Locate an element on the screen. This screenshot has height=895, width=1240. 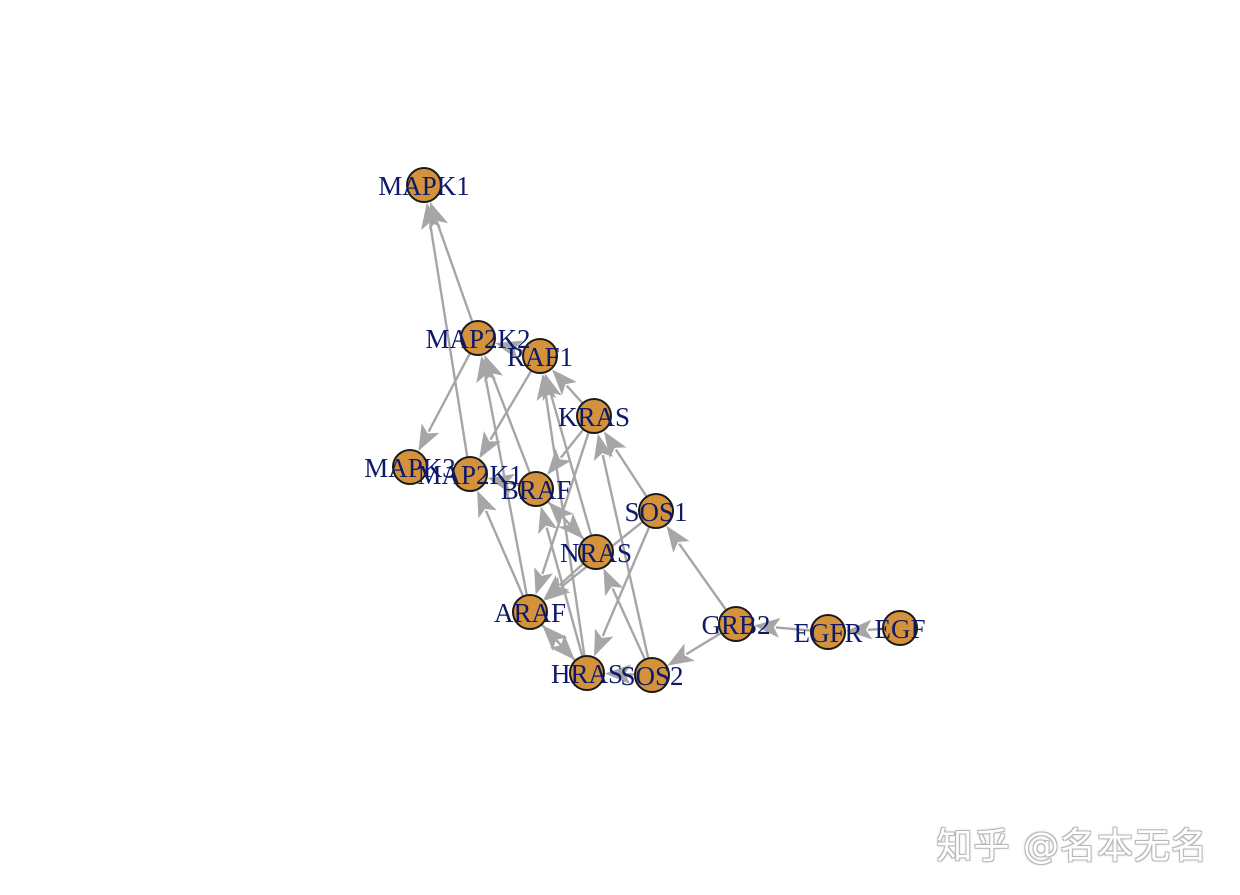
node-mapk1 is located at coordinates (424, 185).